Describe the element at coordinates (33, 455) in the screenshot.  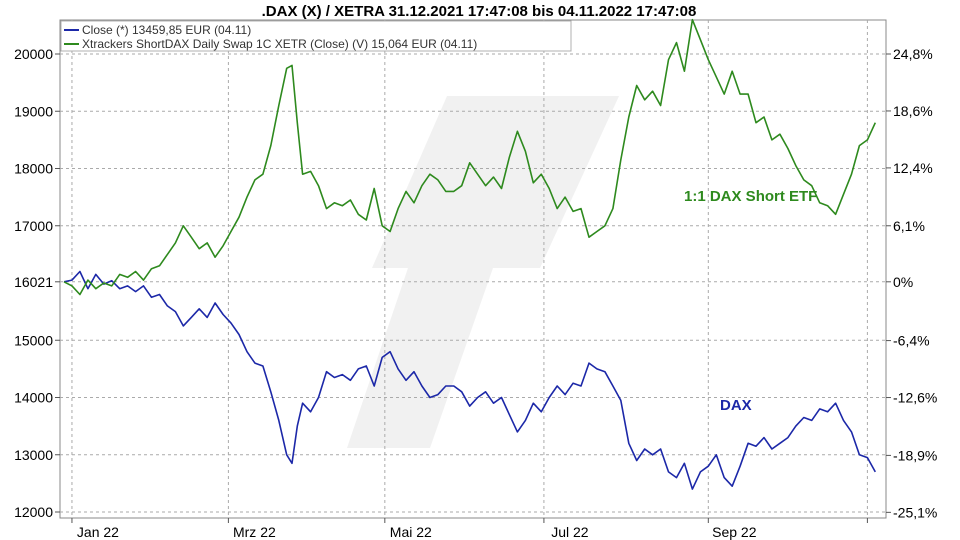
I see `left-tick-label: 13000` at that location.